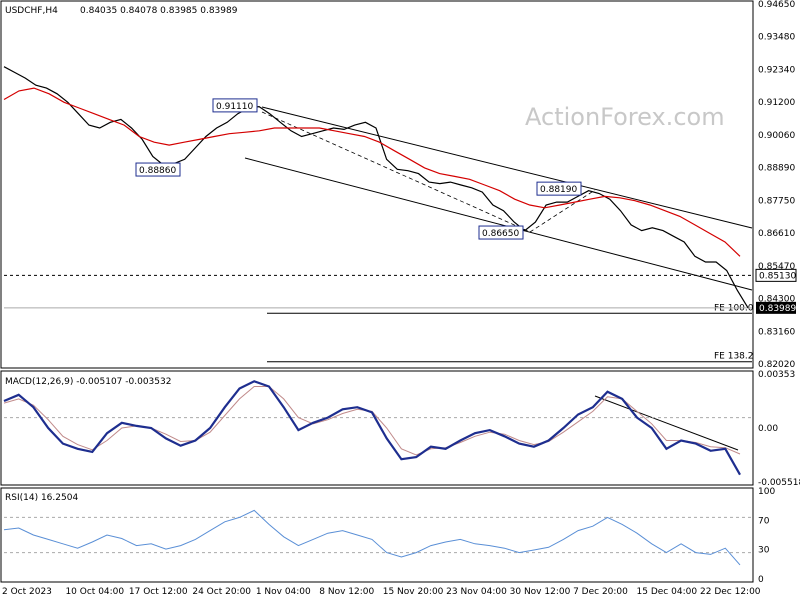 The image size is (800, 600). I want to click on x-tick: 1 Nov 04:00, so click(283, 592).